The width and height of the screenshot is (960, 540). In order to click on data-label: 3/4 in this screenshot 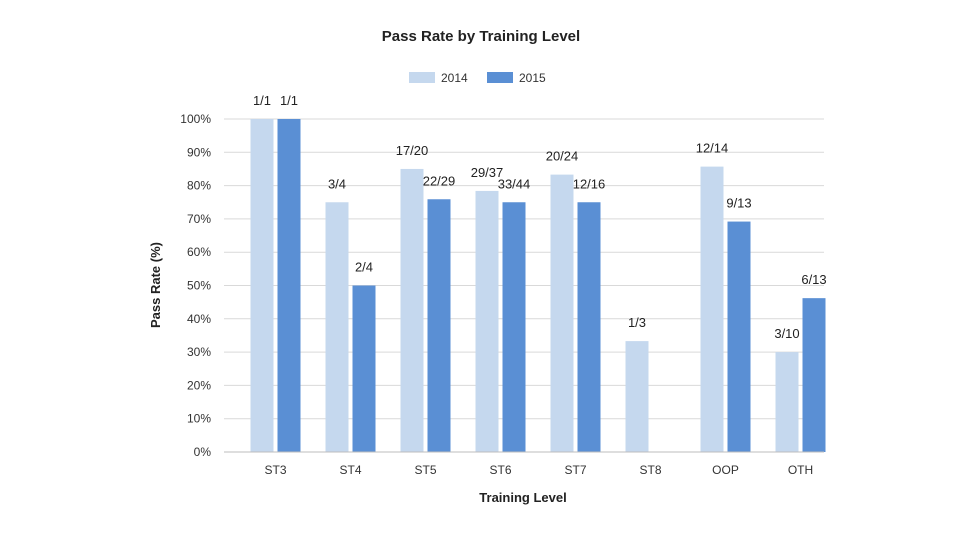, I will do `click(337, 183)`.